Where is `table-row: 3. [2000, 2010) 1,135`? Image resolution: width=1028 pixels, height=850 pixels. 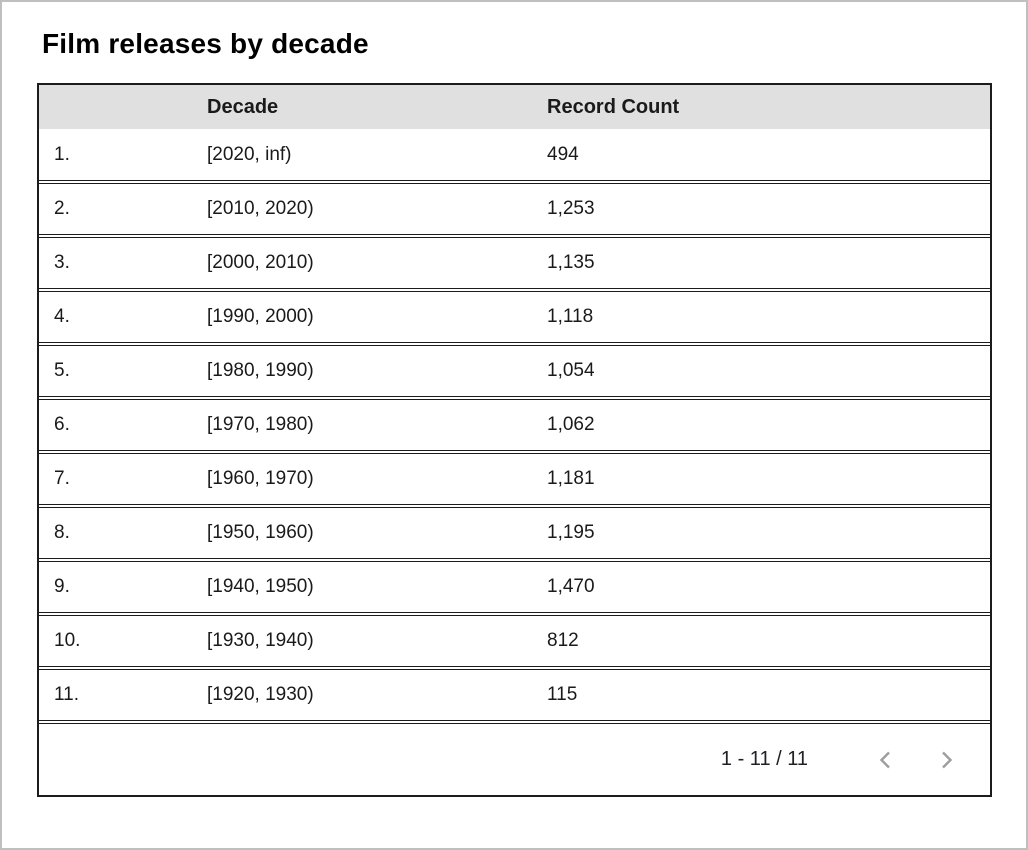
table-row: 3. [2000, 2010) 1,135 is located at coordinates (514, 263).